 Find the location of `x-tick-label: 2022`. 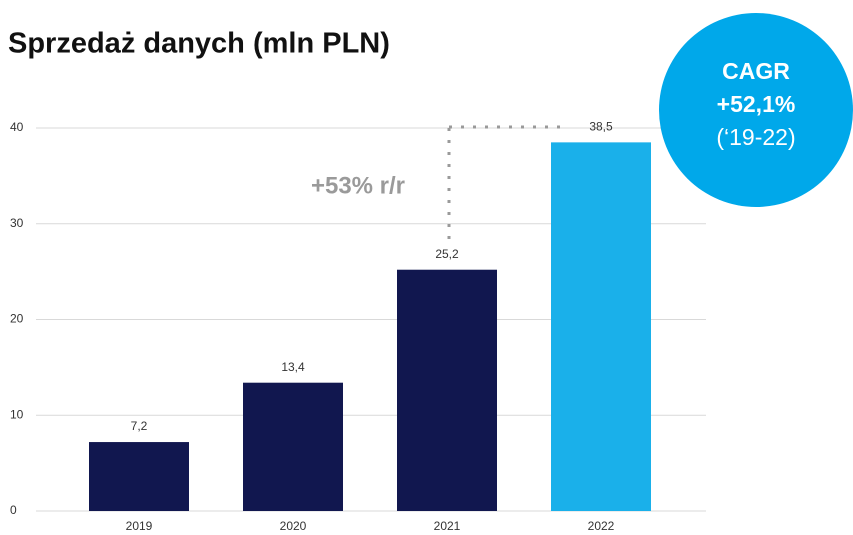

x-tick-label: 2022 is located at coordinates (601, 526).